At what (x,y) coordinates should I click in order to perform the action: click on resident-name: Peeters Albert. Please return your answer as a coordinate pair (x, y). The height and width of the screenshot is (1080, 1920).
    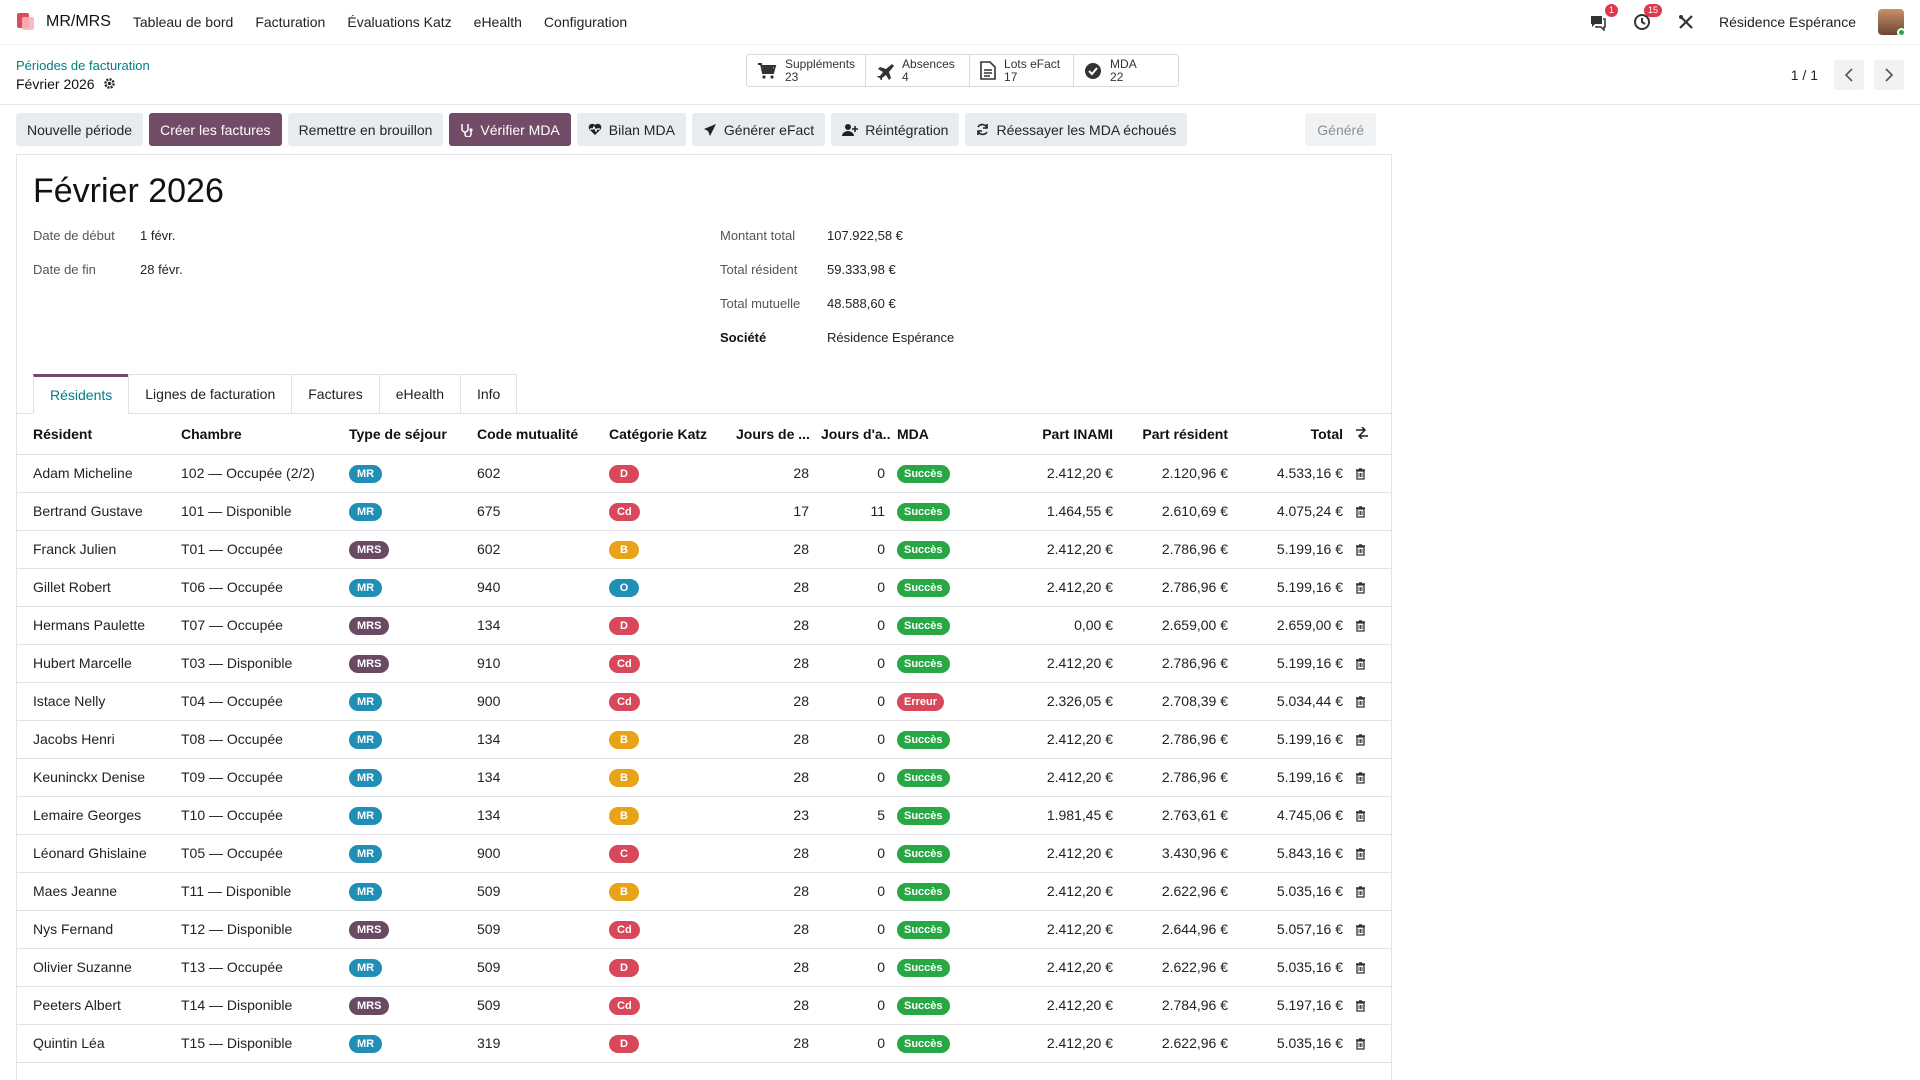
    Looking at the image, I should click on (96, 1005).